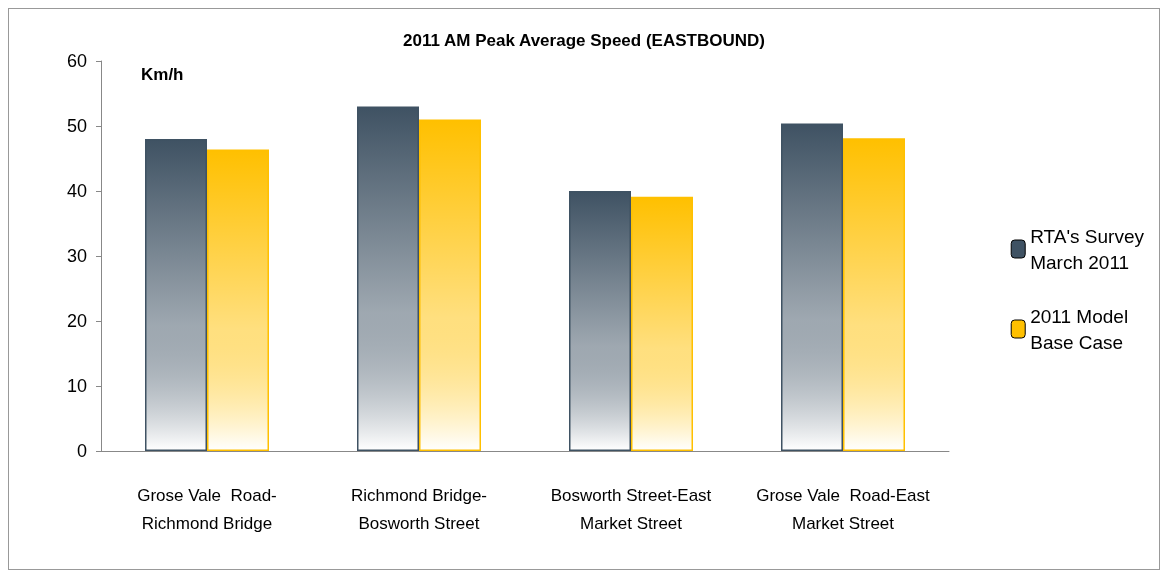 This screenshot has width=1169, height=582. What do you see at coordinates (76, 191) in the screenshot?
I see `y-tick-label: 40` at bounding box center [76, 191].